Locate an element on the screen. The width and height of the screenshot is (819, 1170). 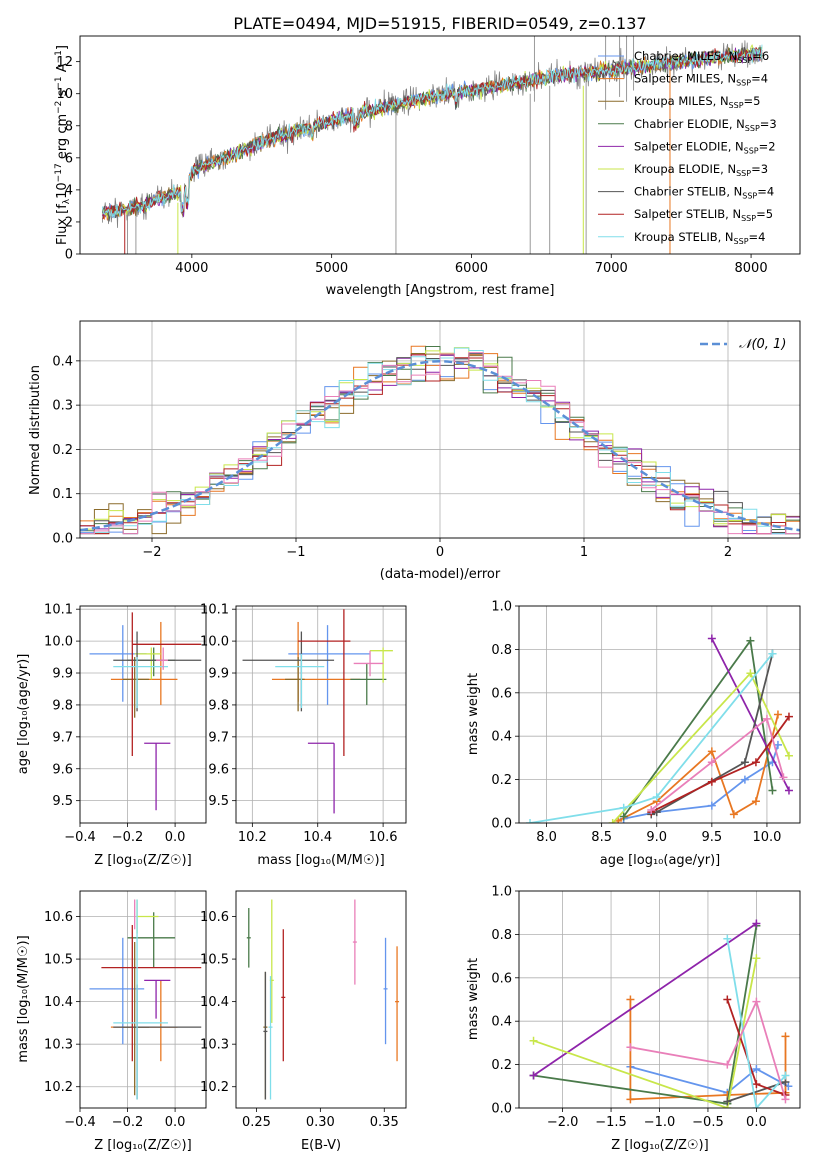
legend-label-value: =3 is located at coordinates (768, 124).